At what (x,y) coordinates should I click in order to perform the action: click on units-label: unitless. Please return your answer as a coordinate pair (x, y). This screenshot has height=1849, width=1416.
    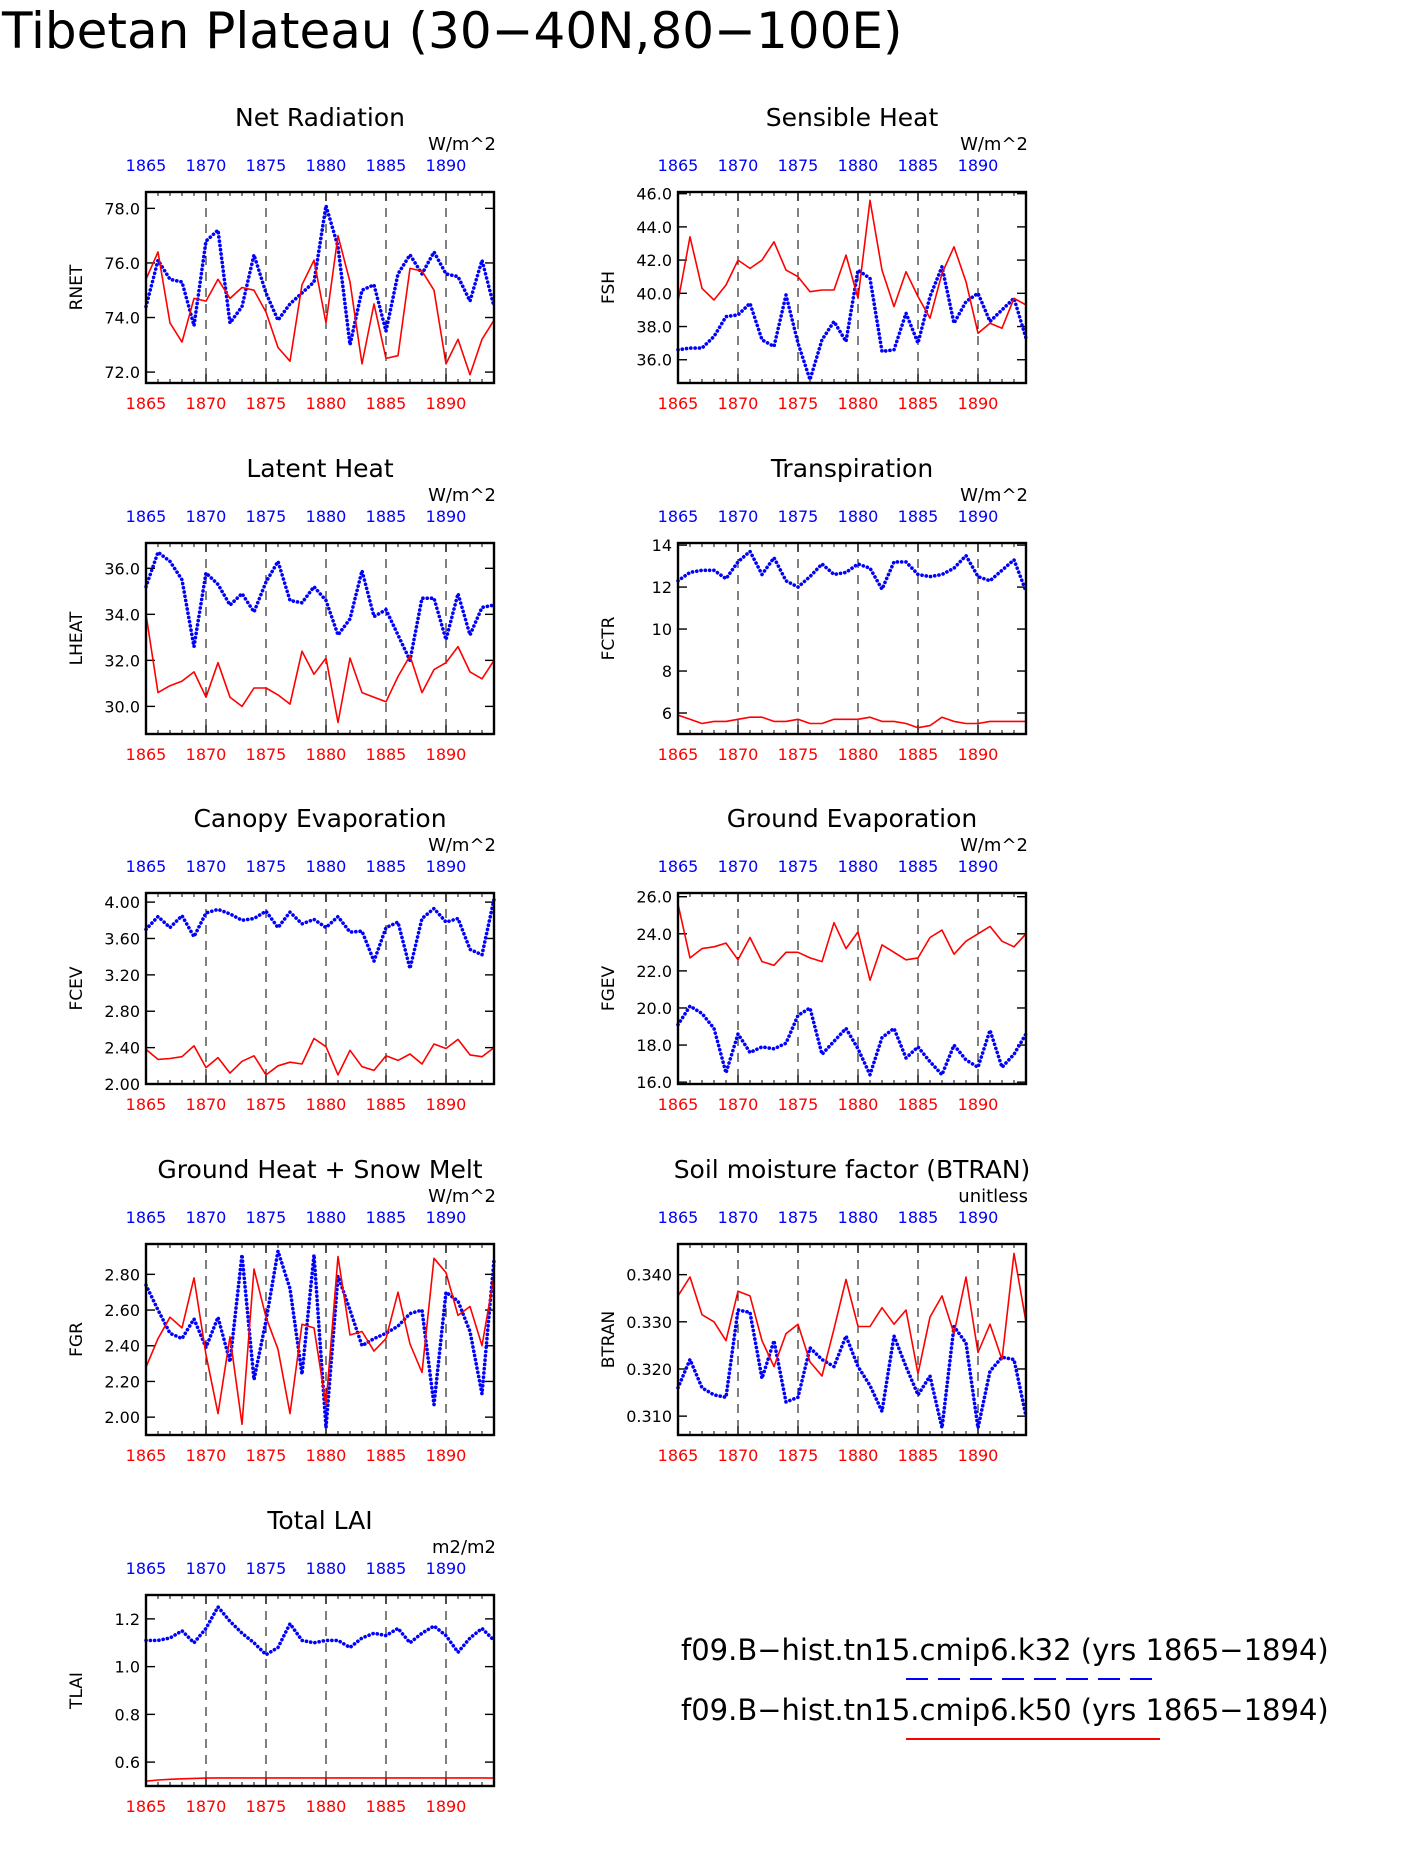
    Looking at the image, I should click on (993, 1196).